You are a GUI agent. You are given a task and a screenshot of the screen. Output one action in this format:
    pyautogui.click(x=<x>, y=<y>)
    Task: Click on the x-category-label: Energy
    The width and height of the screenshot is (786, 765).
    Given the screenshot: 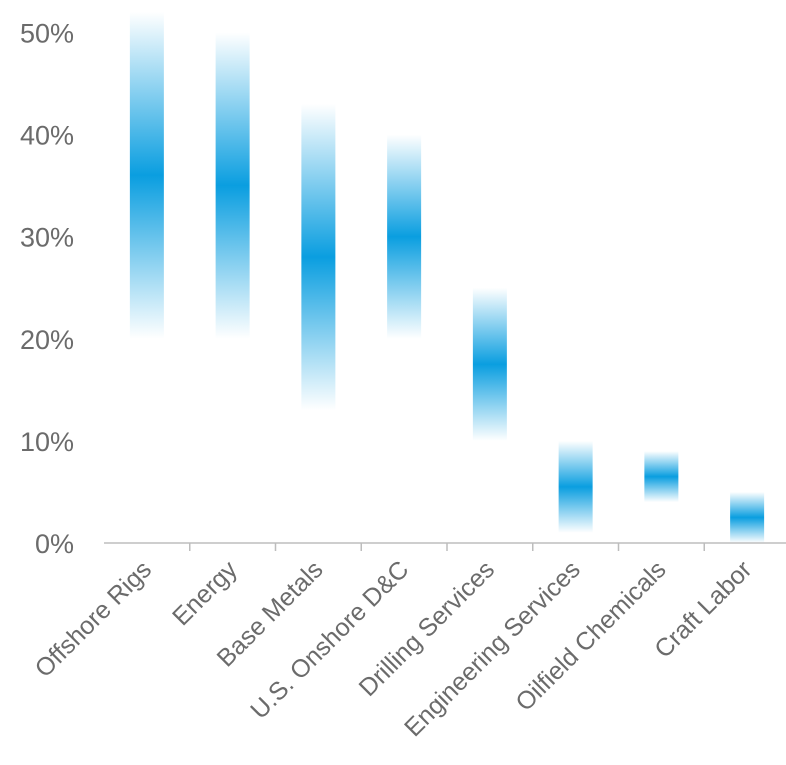 What is the action you would take?
    pyautogui.click(x=205, y=593)
    